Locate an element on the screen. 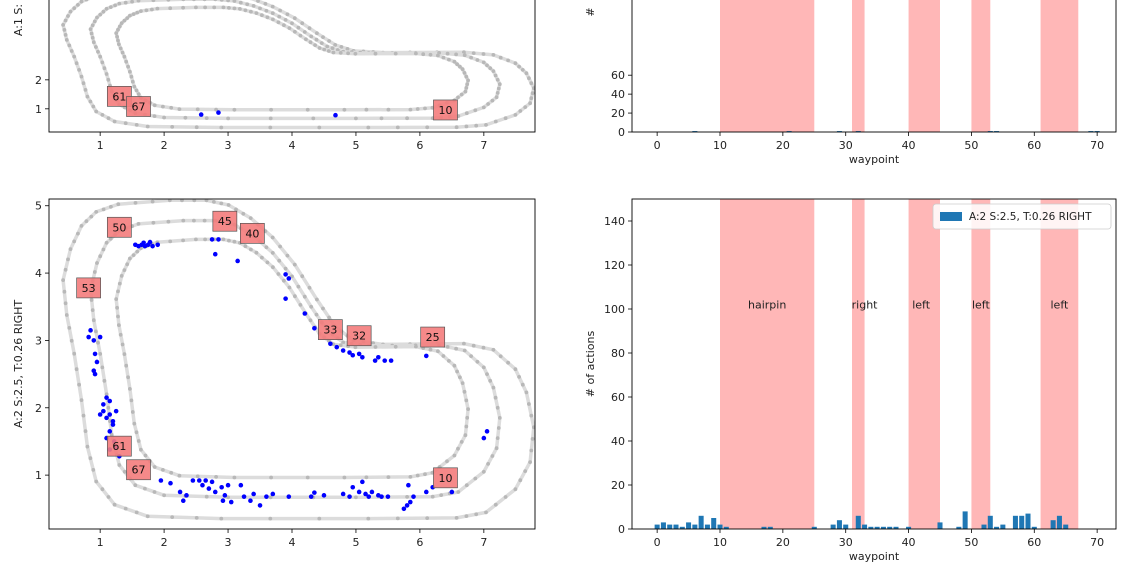 Image resolution: width=1137 pixels, height=572 pixels. x-axis-label: waypoint is located at coordinates (874, 159).